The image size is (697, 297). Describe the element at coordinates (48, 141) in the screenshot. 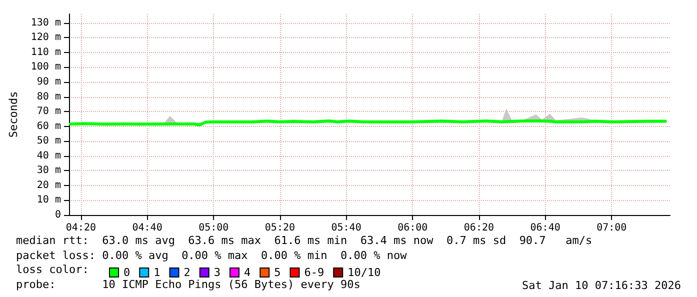

I see `y-tick-label: 50 m` at that location.